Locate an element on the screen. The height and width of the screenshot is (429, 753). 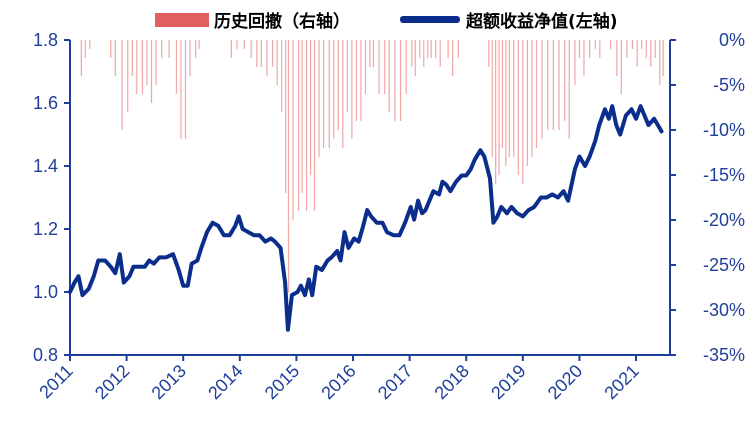
left-axis-tick-label: 0.8 is located at coordinates (45, 355).